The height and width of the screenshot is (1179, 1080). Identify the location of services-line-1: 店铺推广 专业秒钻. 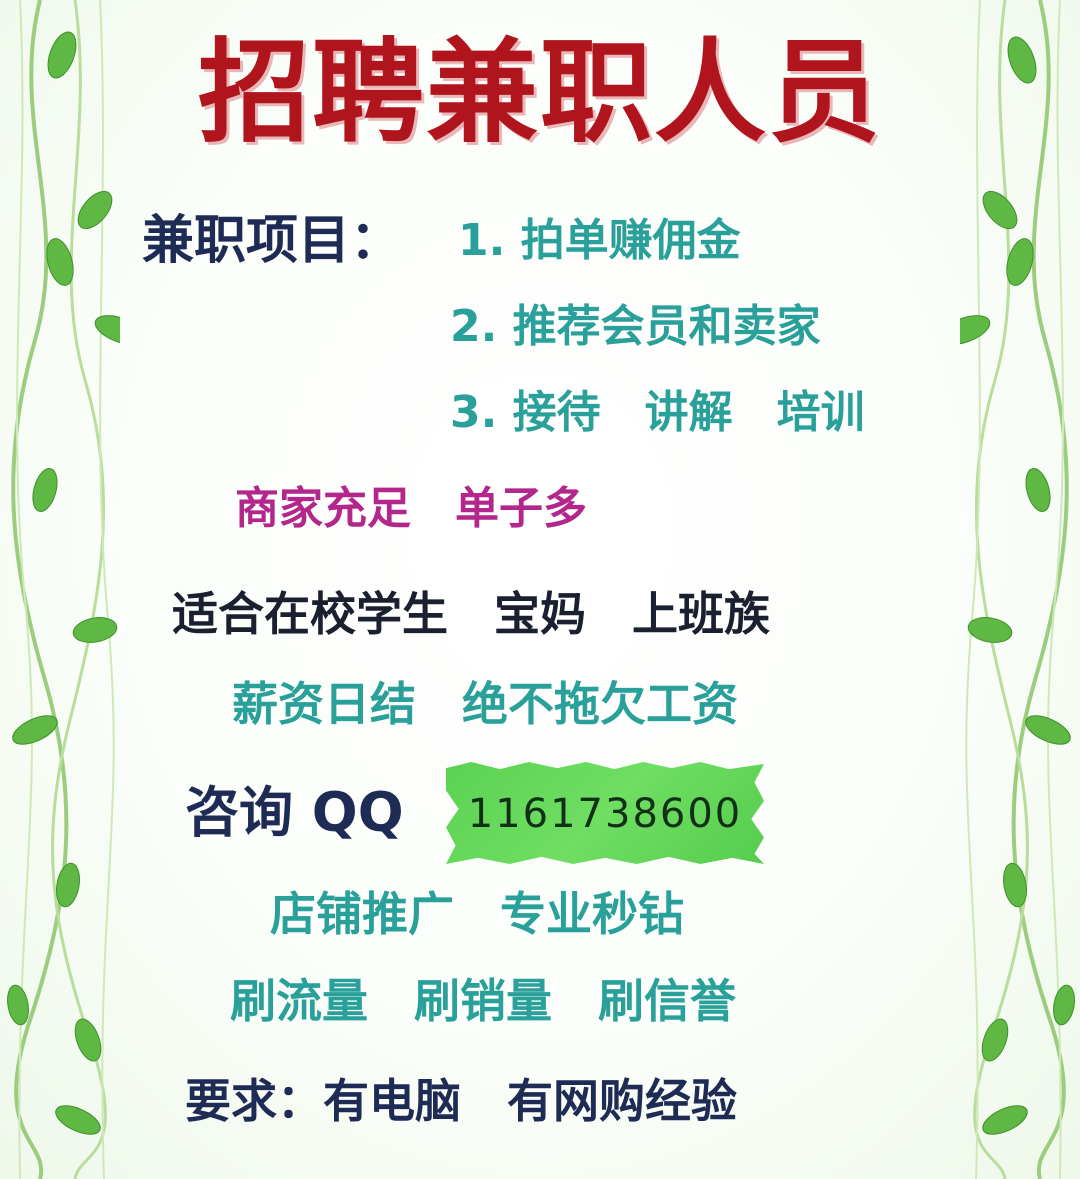
(477, 914).